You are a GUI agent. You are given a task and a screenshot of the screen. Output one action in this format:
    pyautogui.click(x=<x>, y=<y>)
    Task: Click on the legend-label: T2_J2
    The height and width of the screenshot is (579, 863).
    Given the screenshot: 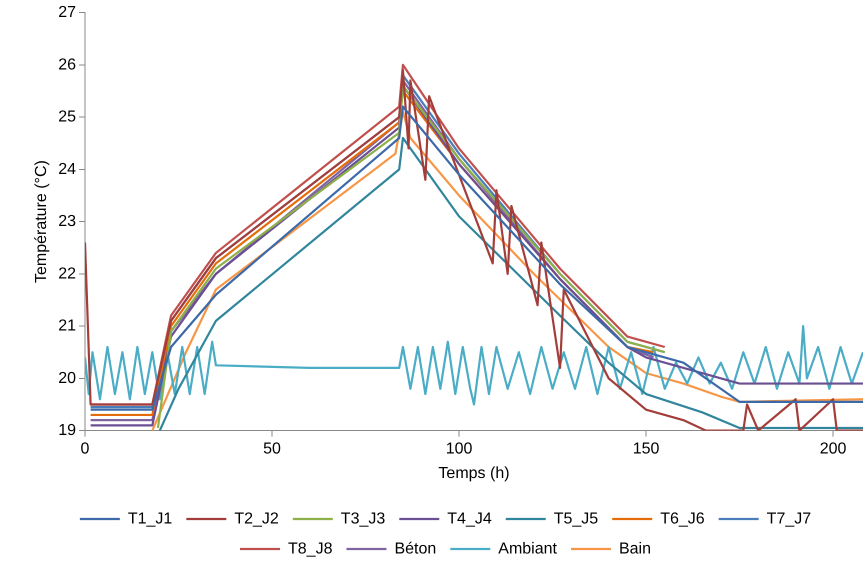 What is the action you would take?
    pyautogui.click(x=256, y=519)
    